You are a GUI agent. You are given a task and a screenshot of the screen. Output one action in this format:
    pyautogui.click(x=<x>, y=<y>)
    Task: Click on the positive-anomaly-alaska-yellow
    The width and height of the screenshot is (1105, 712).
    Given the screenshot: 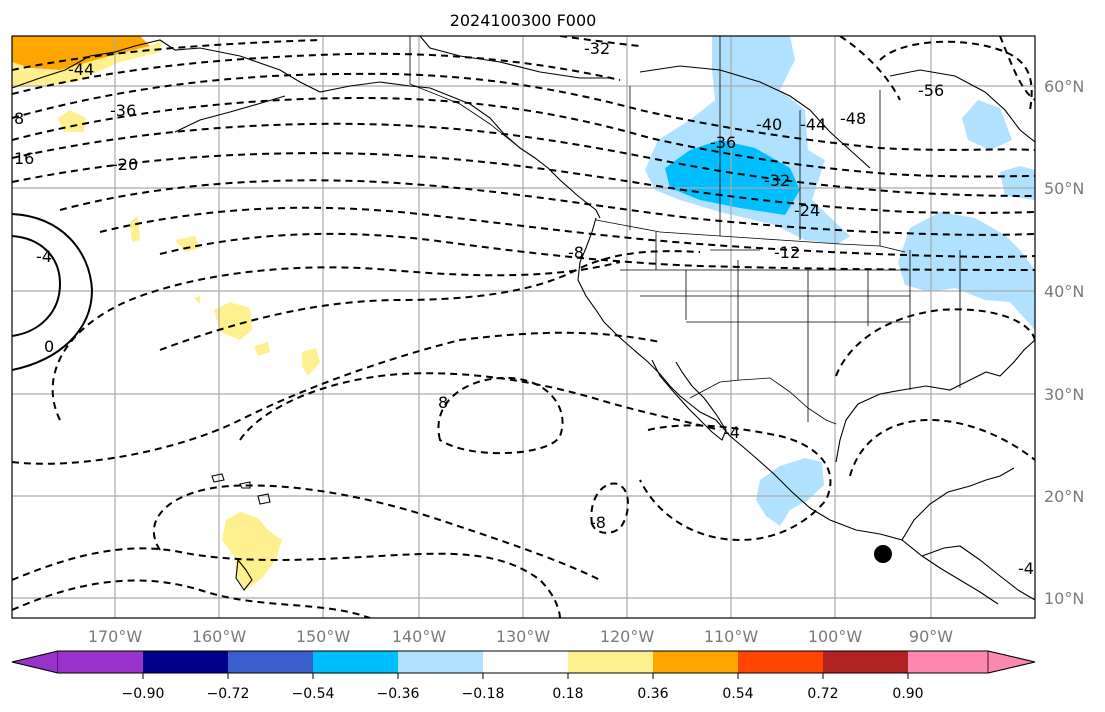 What is the action you would take?
    pyautogui.click(x=87, y=64)
    